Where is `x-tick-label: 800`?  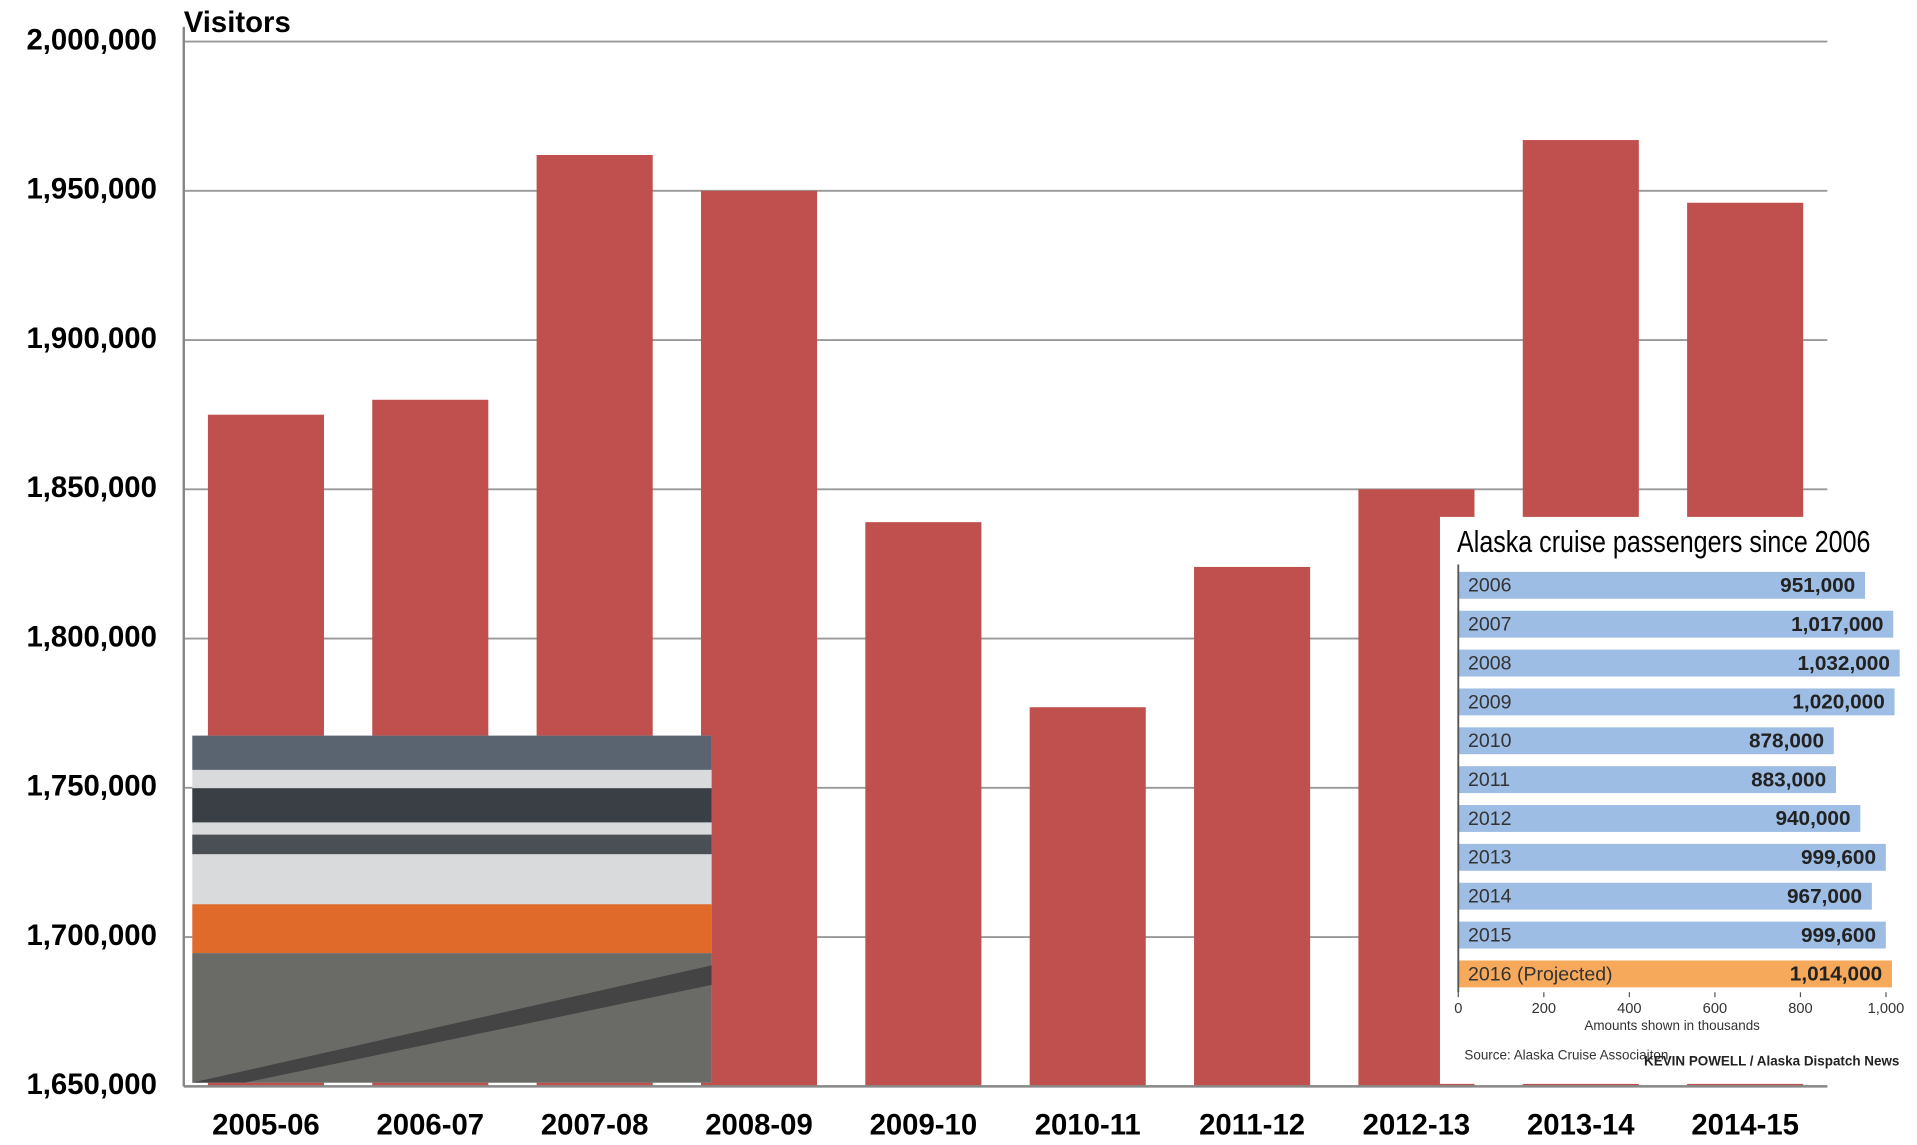
x-tick-label: 800 is located at coordinates (1800, 1009).